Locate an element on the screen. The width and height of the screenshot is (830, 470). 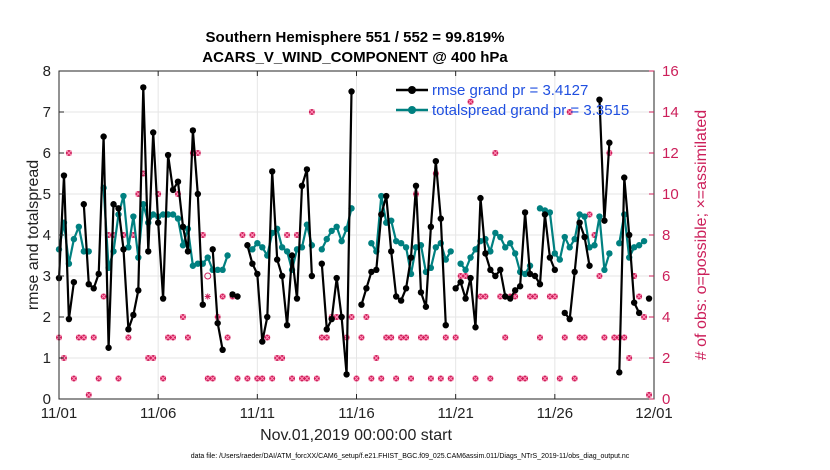
y2-tick-label: 16 is located at coordinates (670, 71).